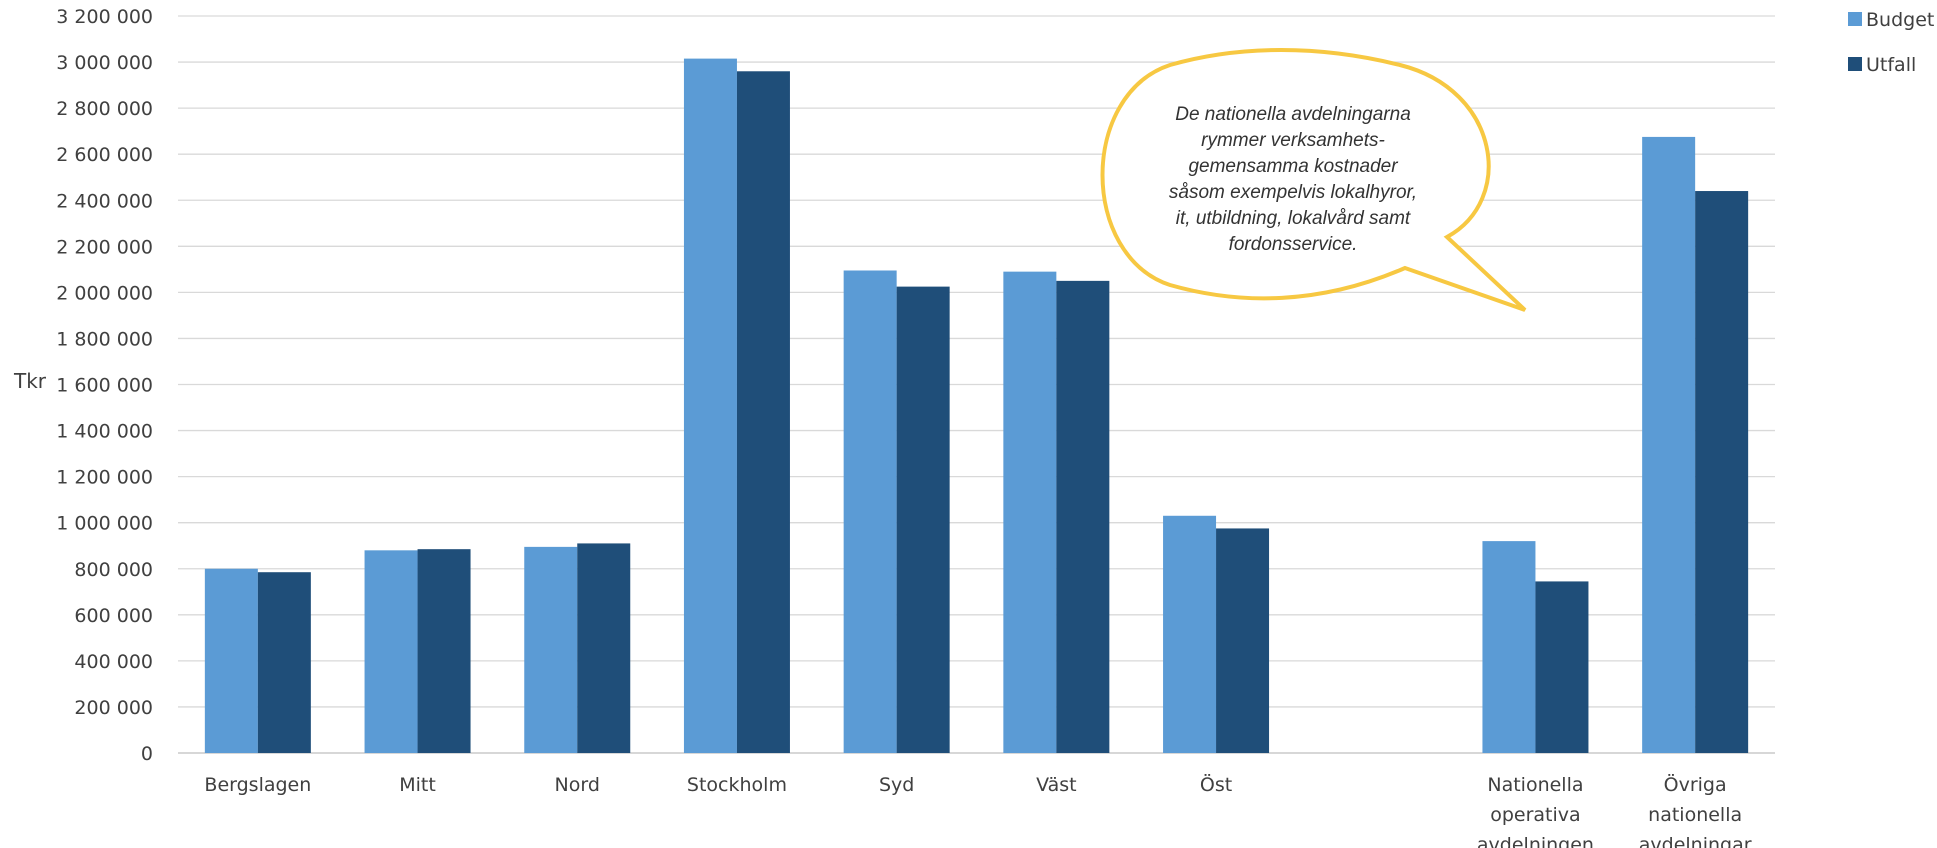 The height and width of the screenshot is (848, 1937). What do you see at coordinates (104, 478) in the screenshot?
I see `y-tick-label: 1 200 000` at bounding box center [104, 478].